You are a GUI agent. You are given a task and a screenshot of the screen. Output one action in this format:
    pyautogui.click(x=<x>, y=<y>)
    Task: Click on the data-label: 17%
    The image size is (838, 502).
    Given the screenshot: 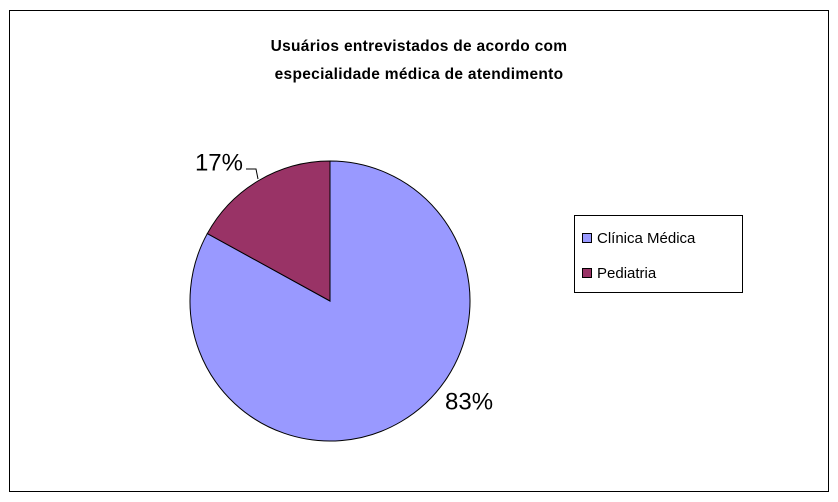 What is the action you would take?
    pyautogui.click(x=219, y=162)
    